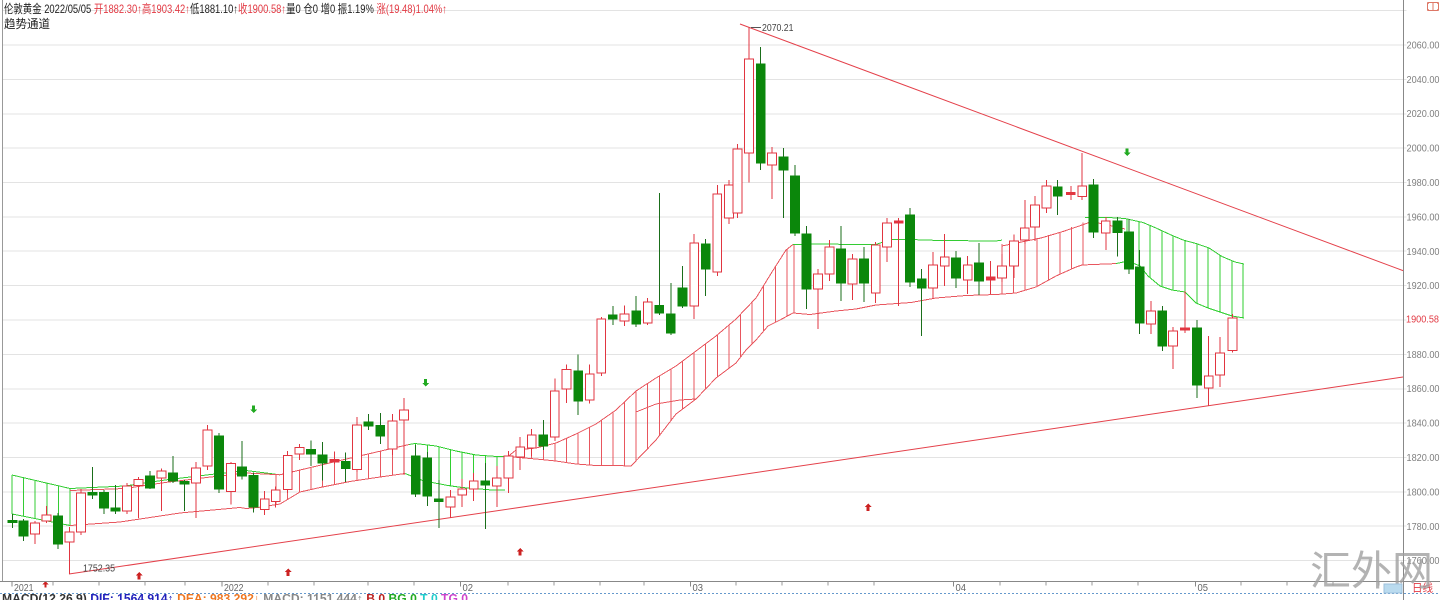 This screenshot has height=605, width=1440. What do you see at coordinates (99, 569) in the screenshot?
I see `svg-text: 1752.35` at bounding box center [99, 569].